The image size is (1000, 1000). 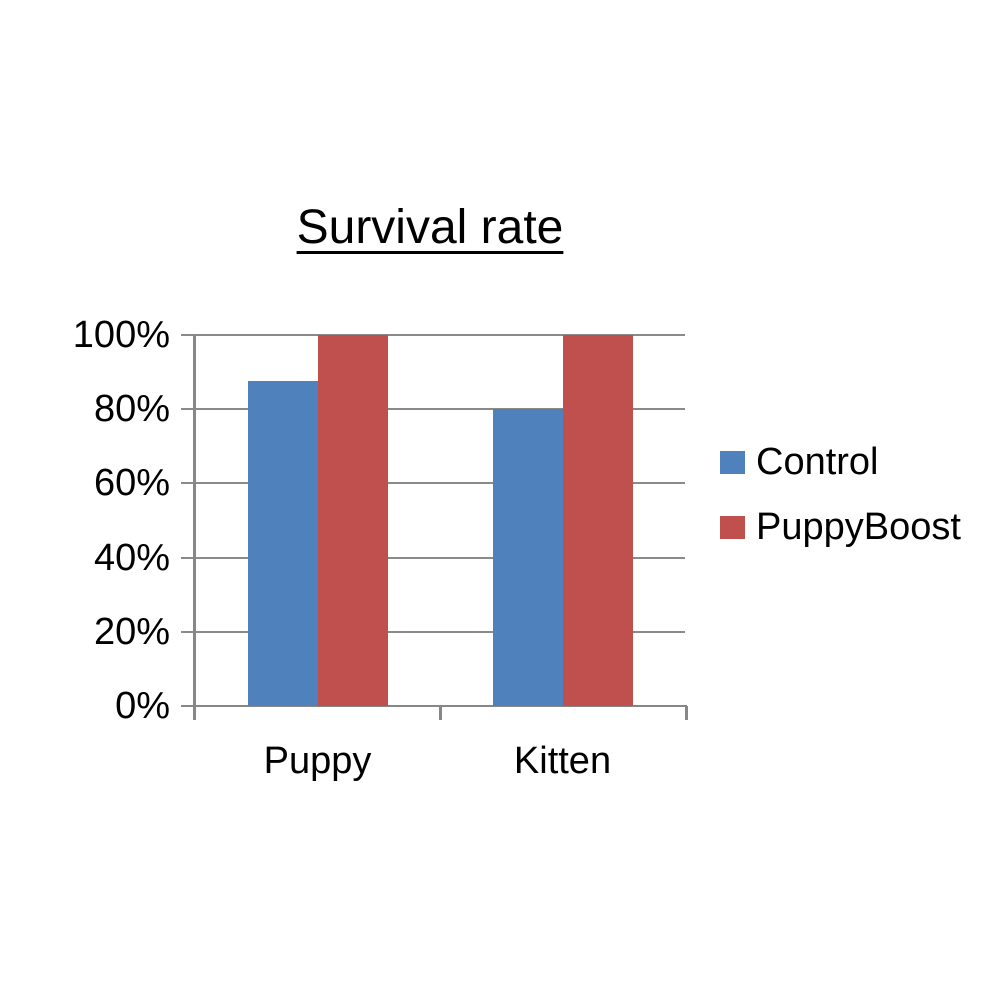 I want to click on gridline-100%, so click(x=433, y=335).